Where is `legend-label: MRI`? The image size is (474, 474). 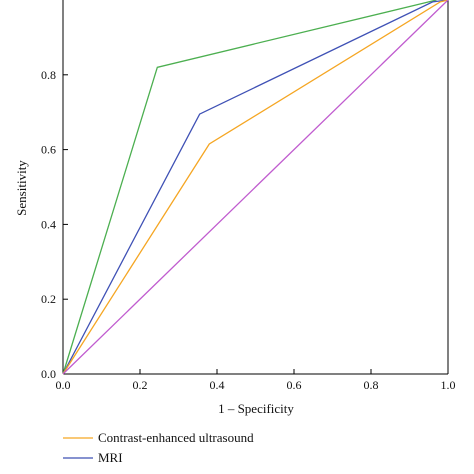
legend-label: MRI is located at coordinates (110, 457).